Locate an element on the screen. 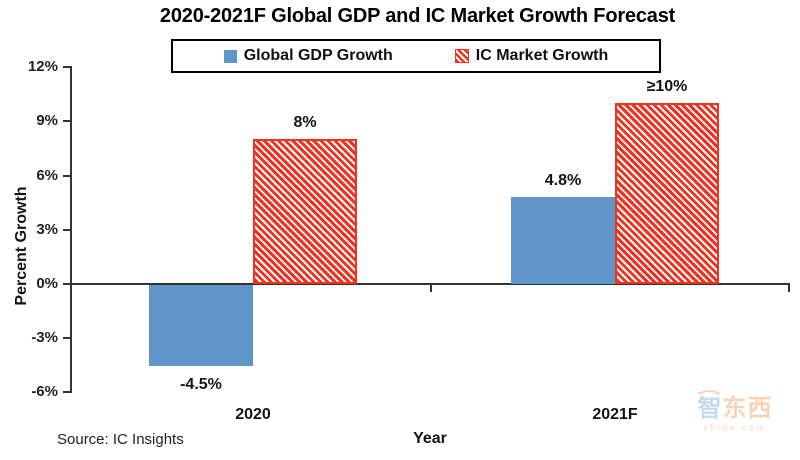 The height and width of the screenshot is (460, 800). bar-value-label: -4.5% is located at coordinates (201, 385).